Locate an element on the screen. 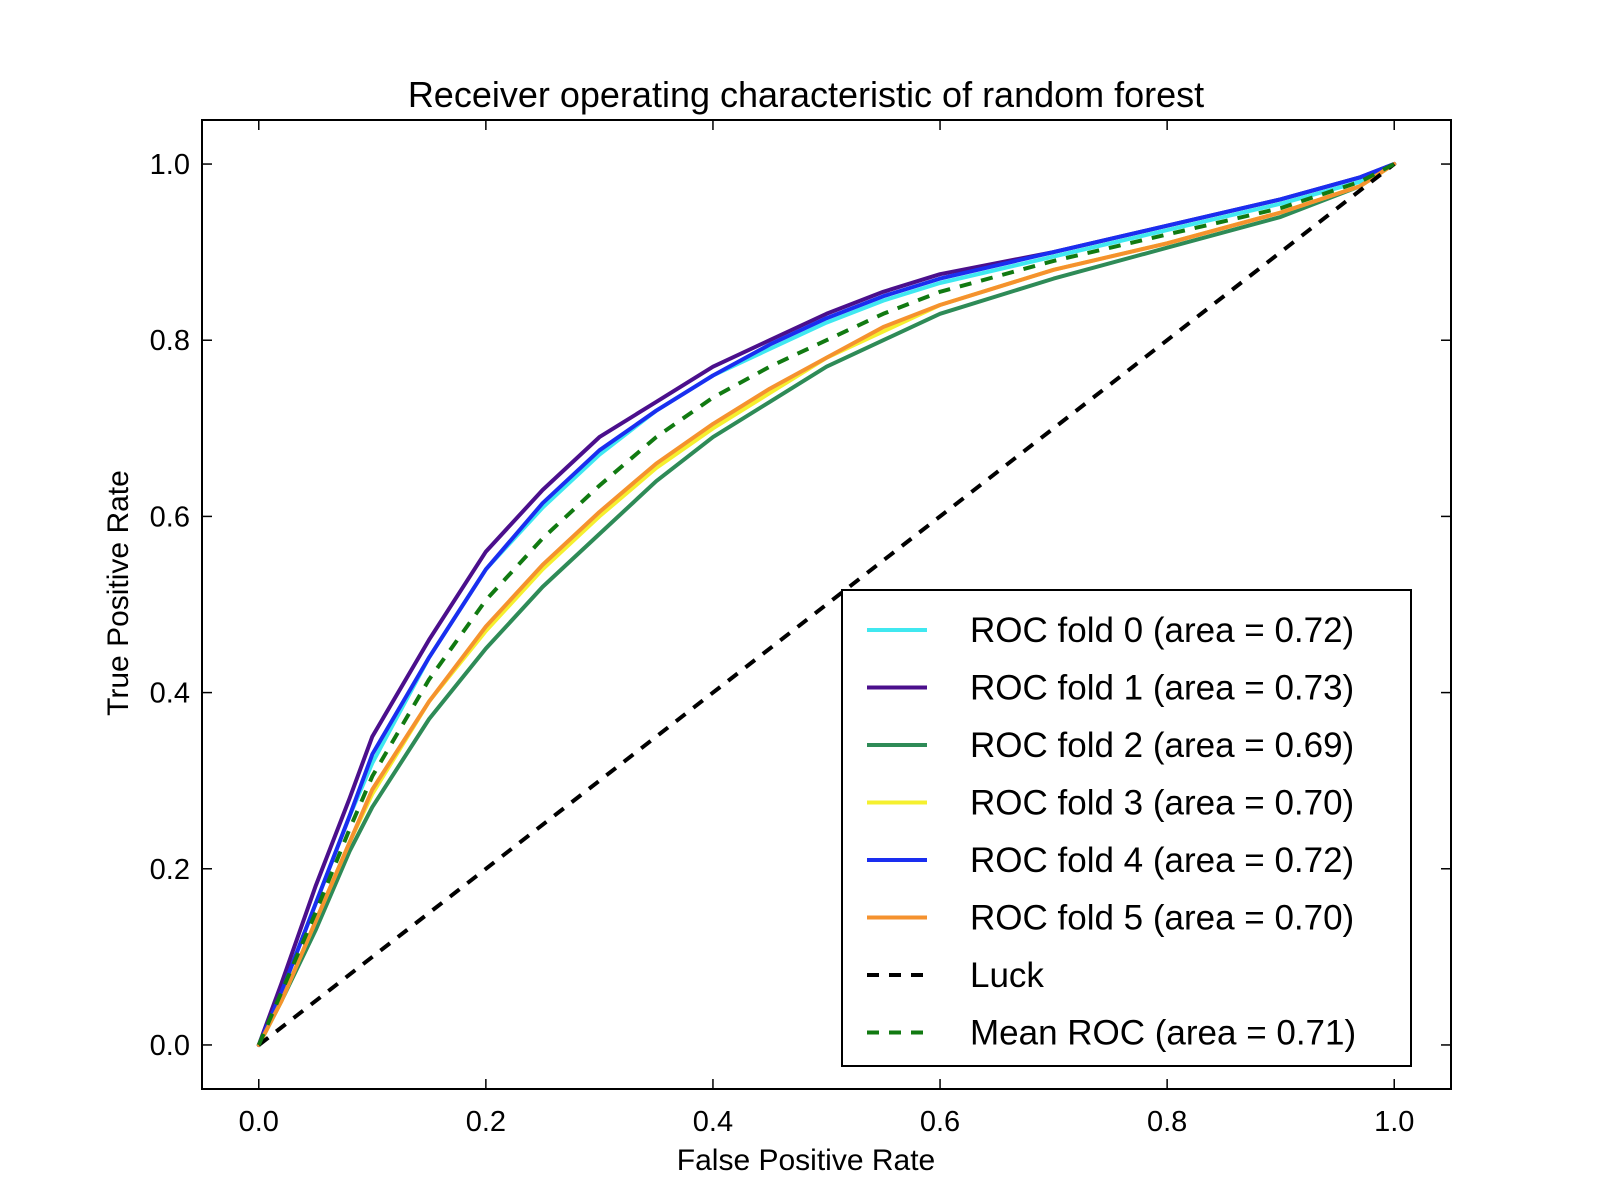 This screenshot has width=1600, height=1200. legend-label-7: Mean ROC (area = 0.71) is located at coordinates (1163, 1033).